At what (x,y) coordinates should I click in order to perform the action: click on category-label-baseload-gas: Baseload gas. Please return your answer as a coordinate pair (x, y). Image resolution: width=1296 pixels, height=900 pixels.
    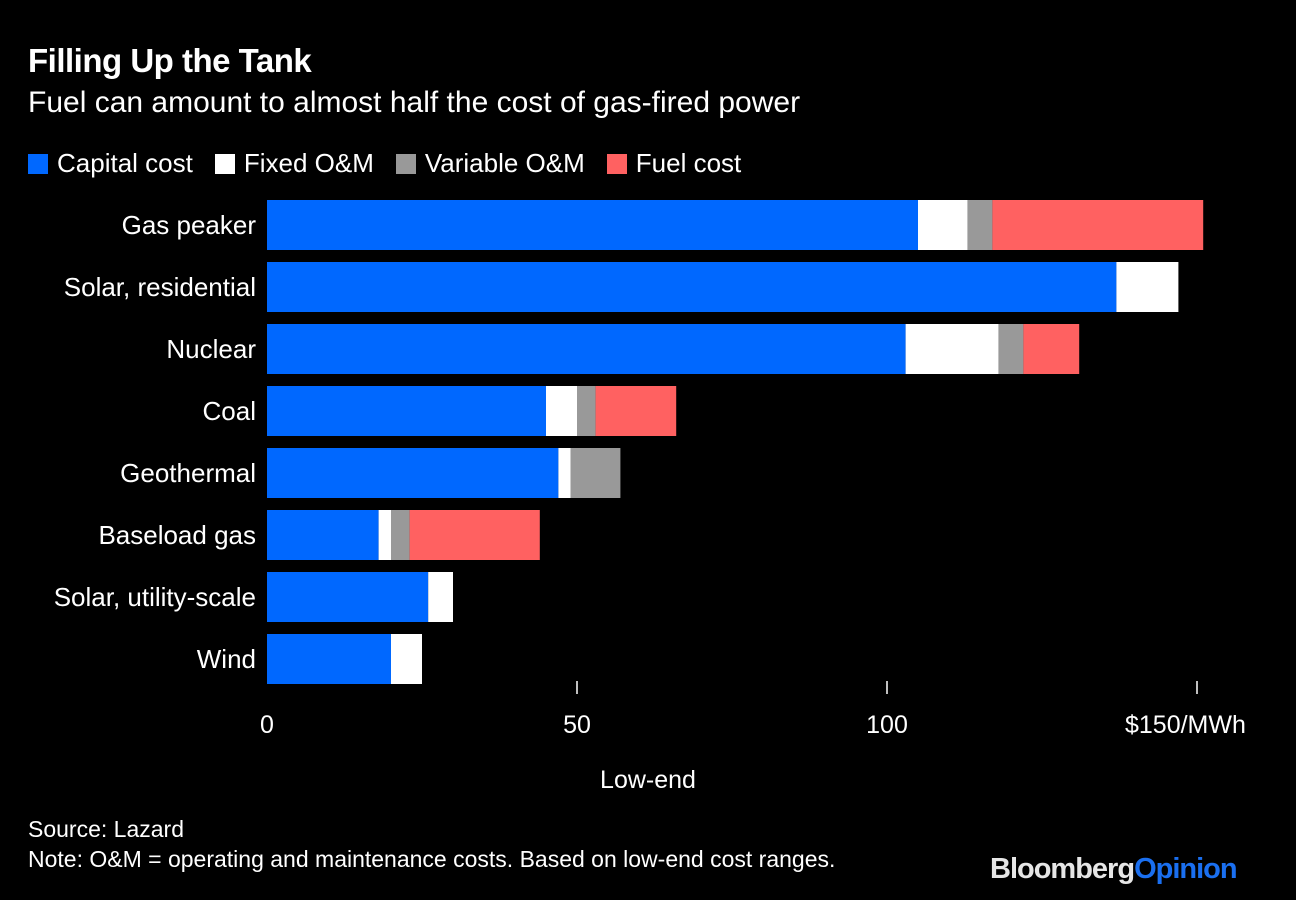
    Looking at the image, I should click on (177, 535).